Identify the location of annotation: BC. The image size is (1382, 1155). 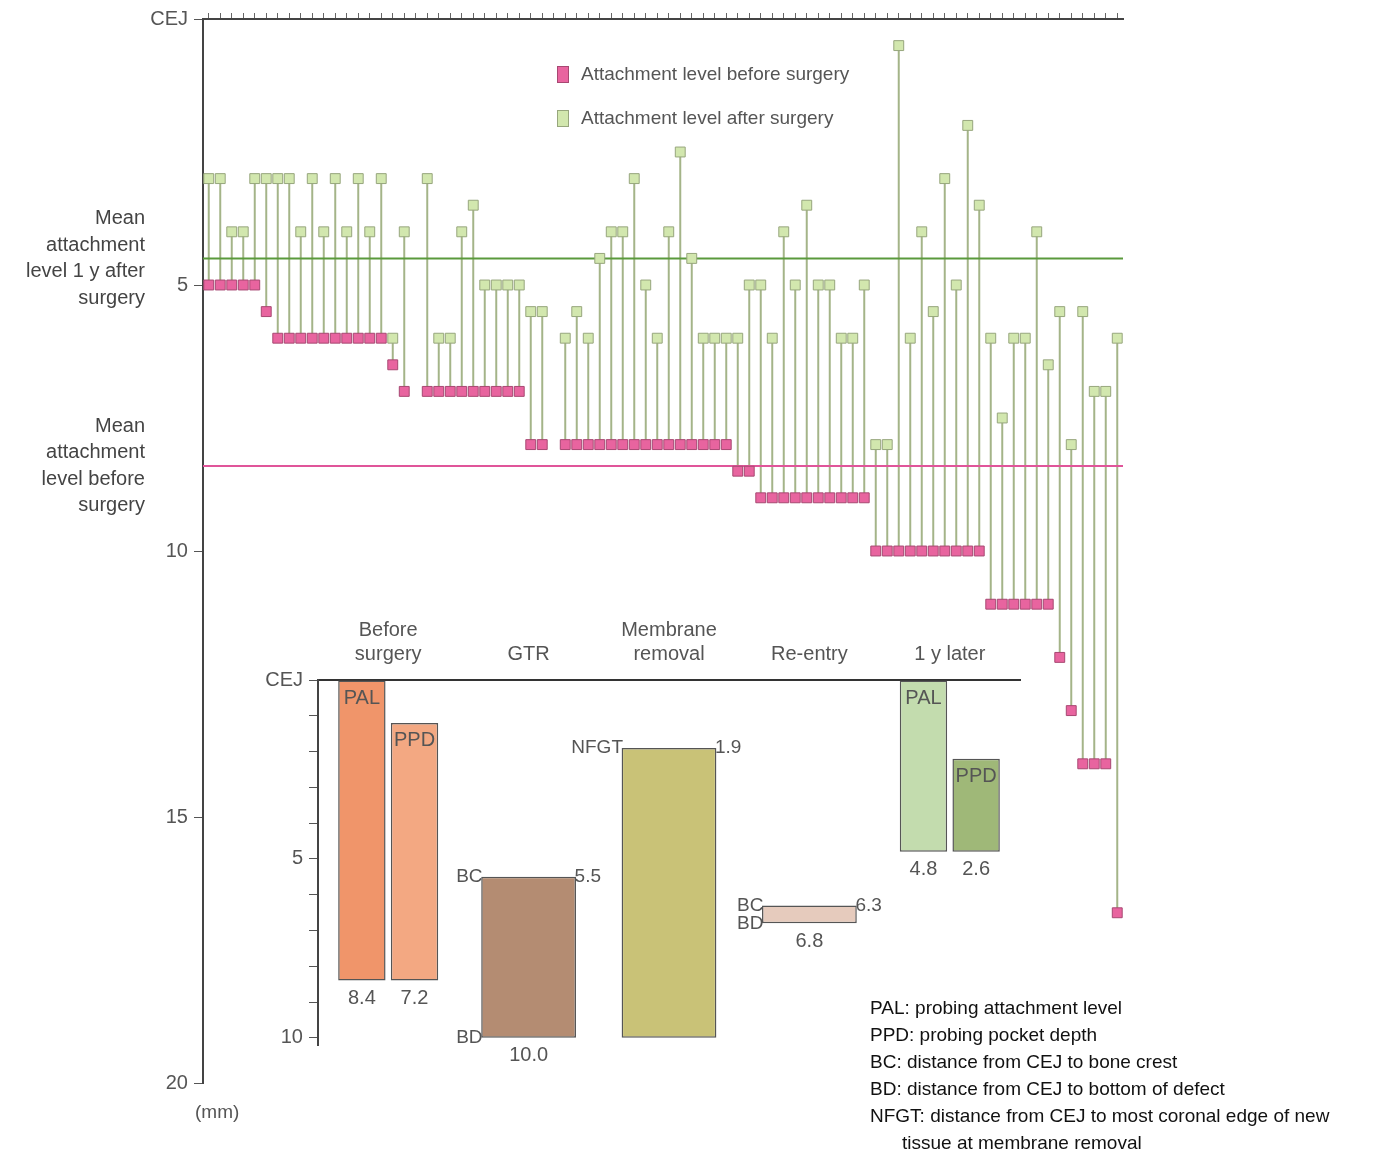
(469, 876).